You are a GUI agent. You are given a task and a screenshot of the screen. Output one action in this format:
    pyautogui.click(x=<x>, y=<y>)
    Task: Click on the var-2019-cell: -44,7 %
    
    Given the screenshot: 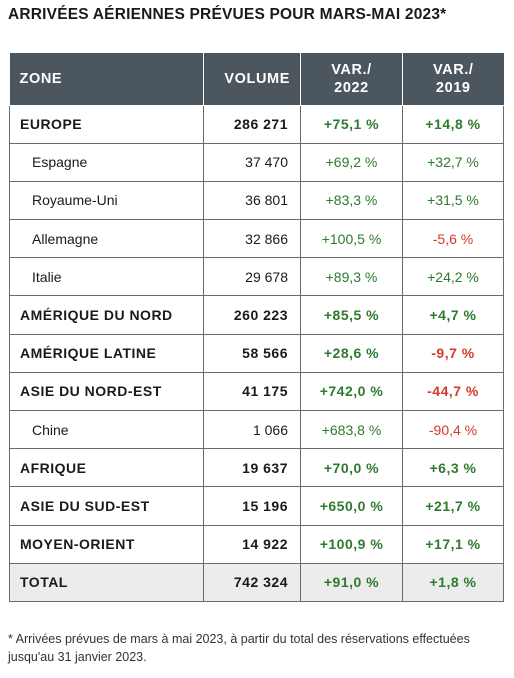 What is the action you would take?
    pyautogui.click(x=453, y=391)
    